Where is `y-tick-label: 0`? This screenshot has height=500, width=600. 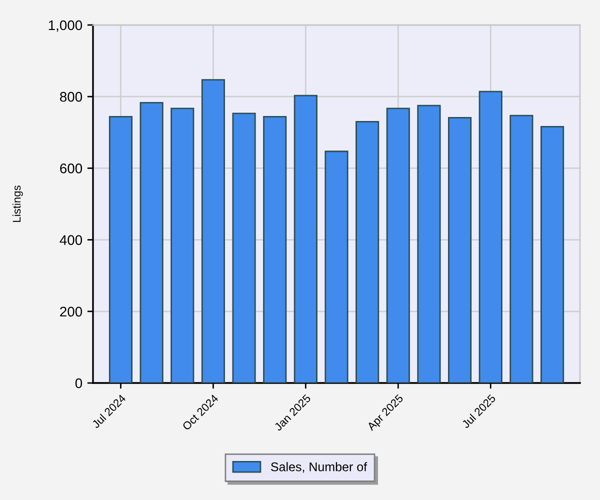
y-tick-label: 0 is located at coordinates (78, 383).